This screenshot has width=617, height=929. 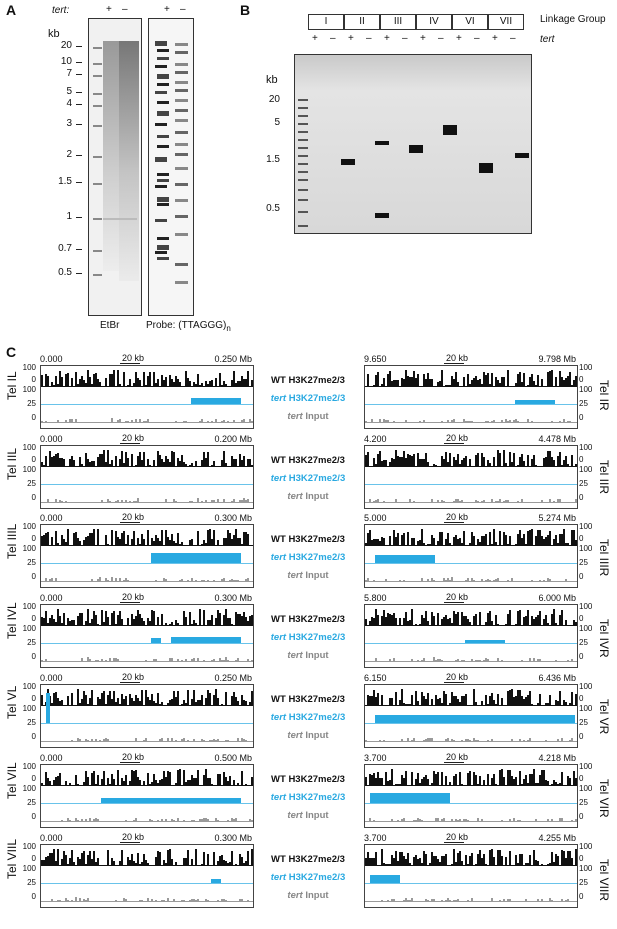 I want to click on coord-end: 0.300 Mb, so click(x=233, y=838).